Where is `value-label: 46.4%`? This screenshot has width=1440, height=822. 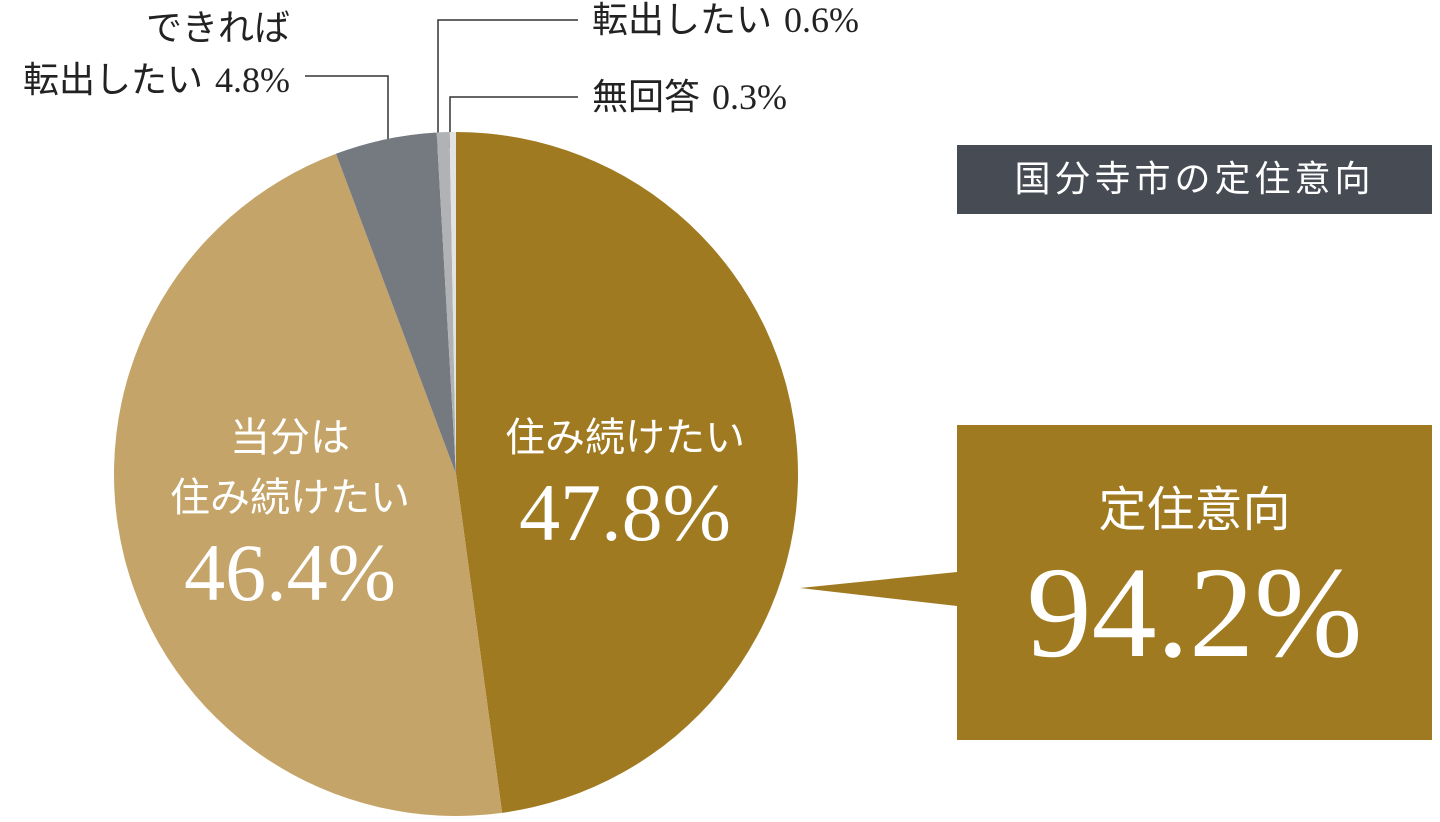 value-label: 46.4% is located at coordinates (290, 572).